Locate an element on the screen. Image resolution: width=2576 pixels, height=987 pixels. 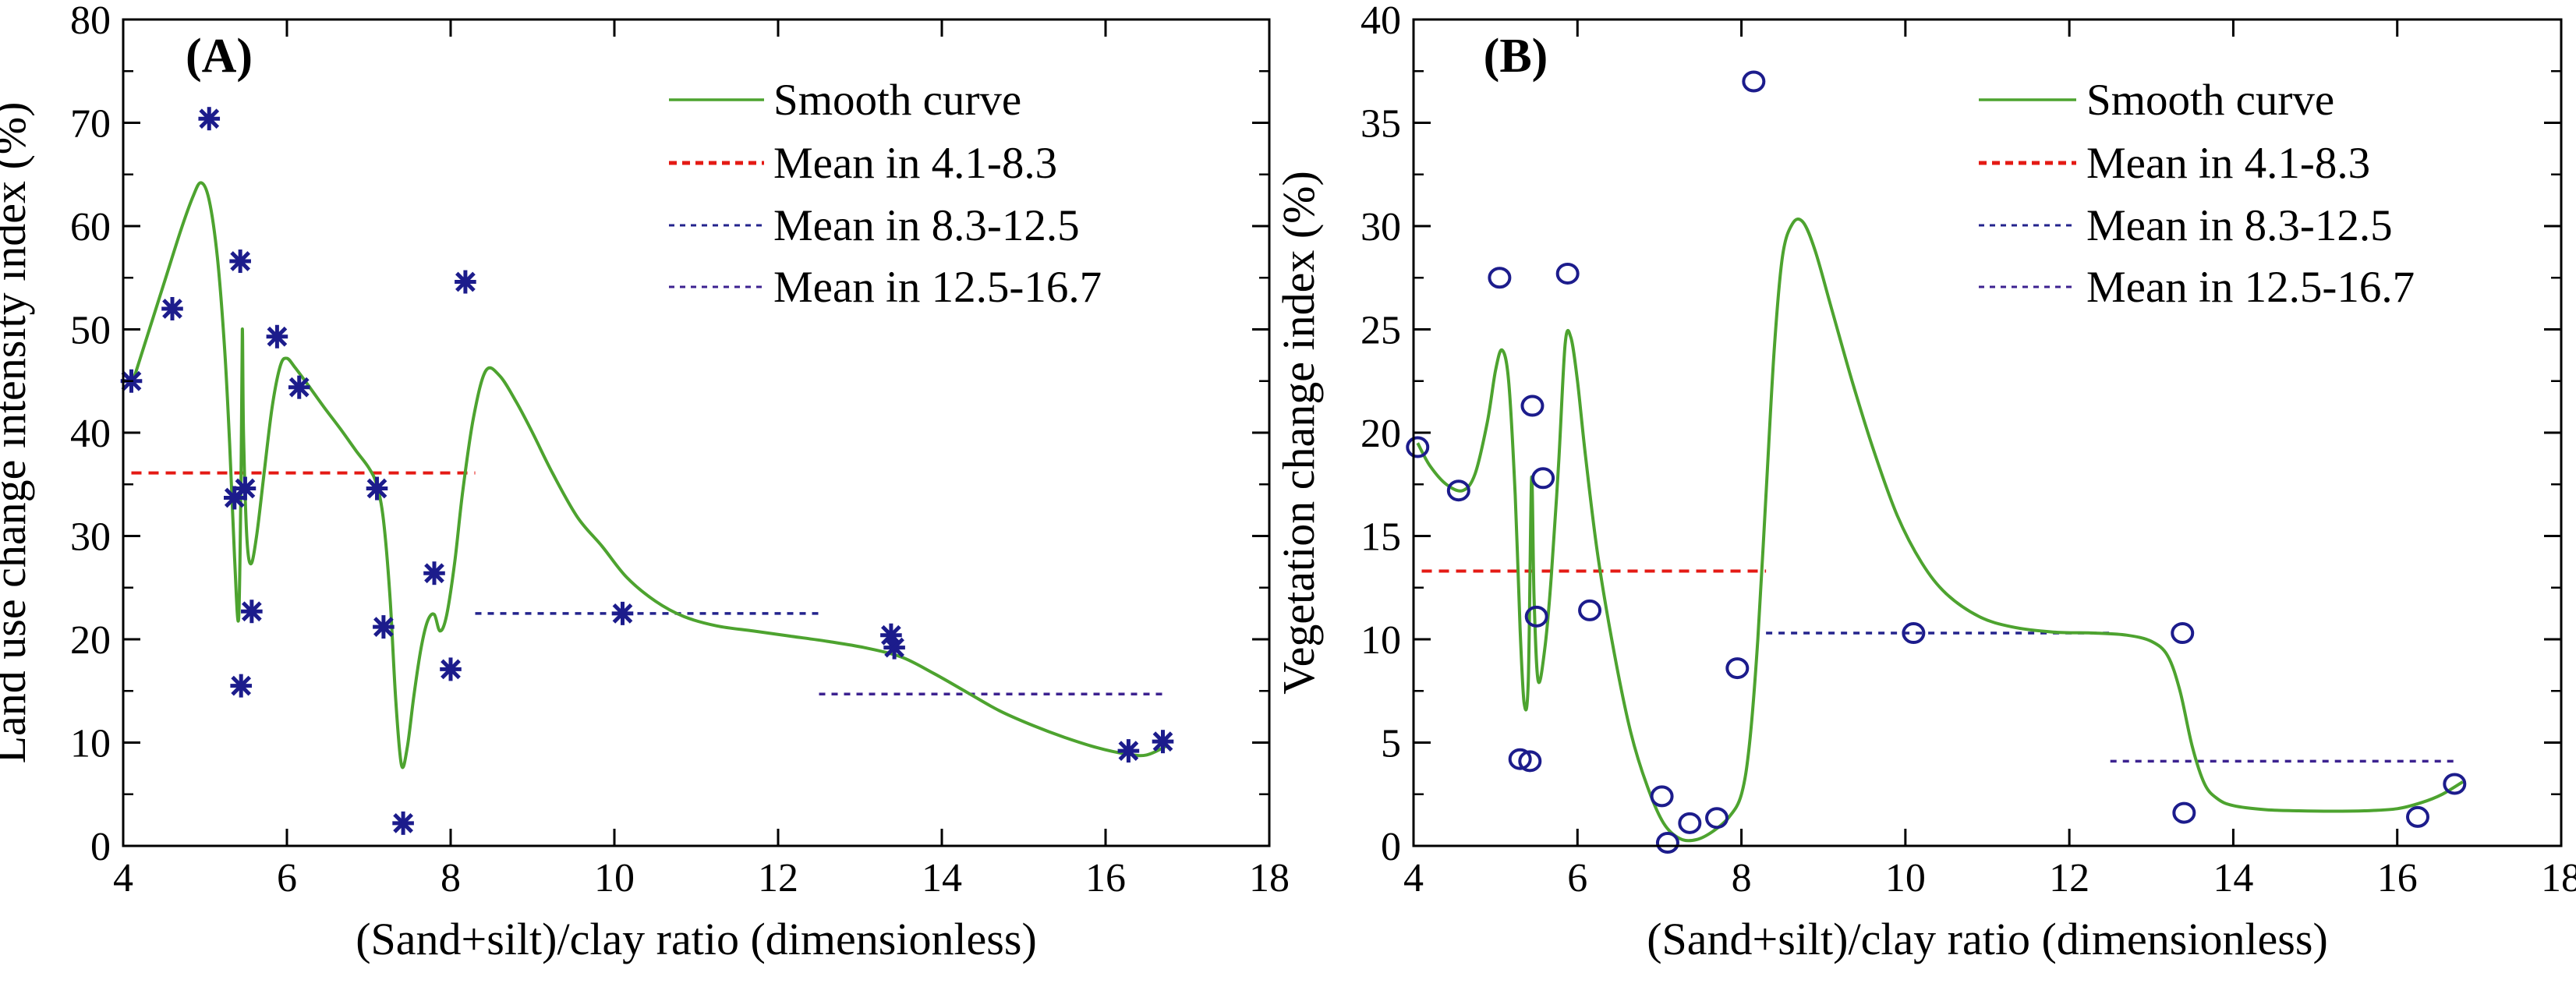
y-tick-label: 60 is located at coordinates (90, 227).